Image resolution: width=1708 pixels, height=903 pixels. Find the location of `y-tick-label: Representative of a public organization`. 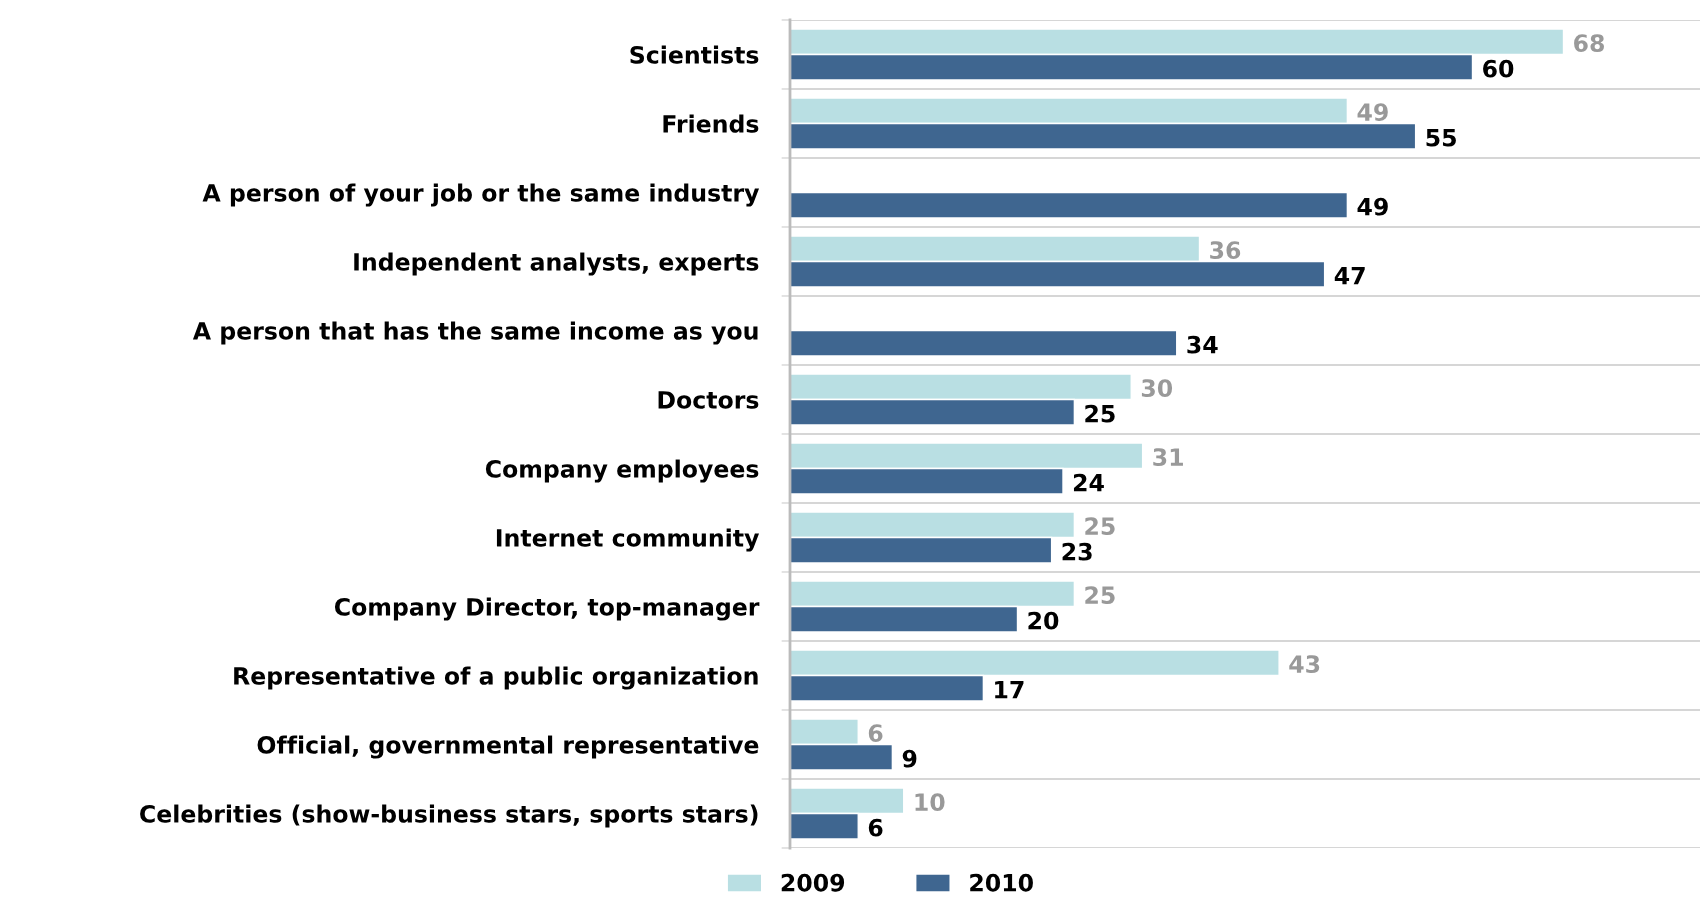

y-tick-label: Representative of a public organization is located at coordinates (496, 678).